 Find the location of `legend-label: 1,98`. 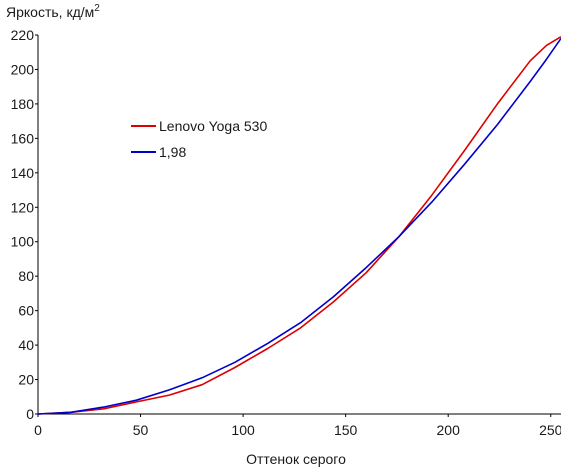

legend-label: 1,98 is located at coordinates (172, 152).